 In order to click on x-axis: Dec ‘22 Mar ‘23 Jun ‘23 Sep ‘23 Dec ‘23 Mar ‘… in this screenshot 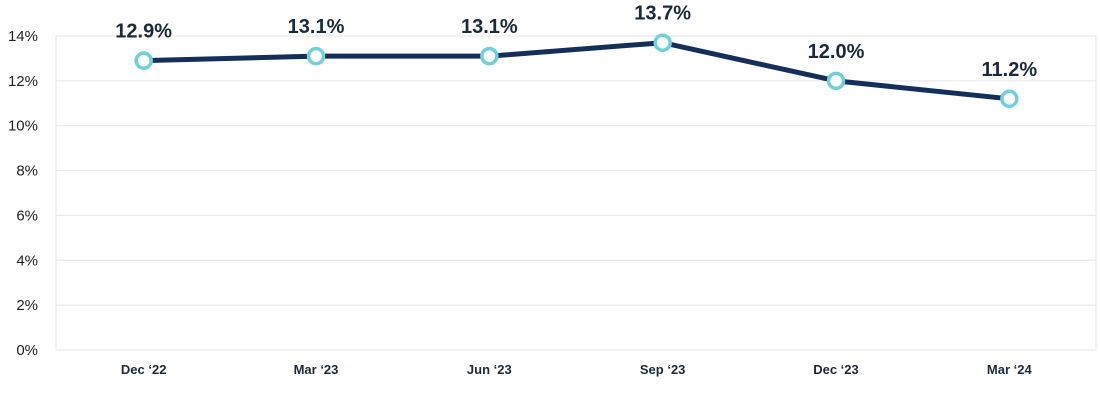, I will do `click(577, 369)`.